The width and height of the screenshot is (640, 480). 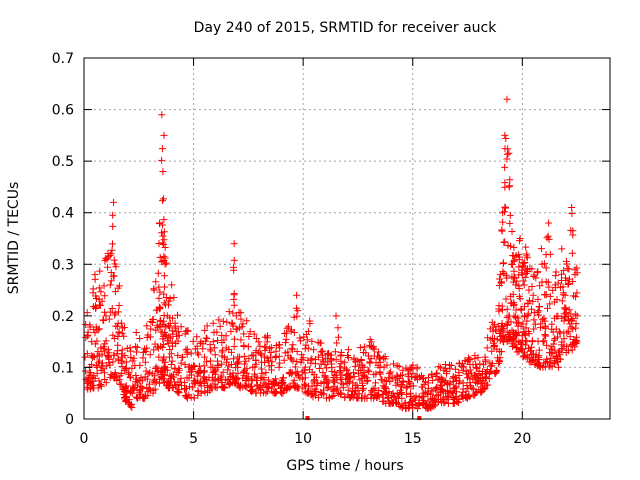 What do you see at coordinates (413, 439) in the screenshot?
I see `x-tick-label: 15` at bounding box center [413, 439].